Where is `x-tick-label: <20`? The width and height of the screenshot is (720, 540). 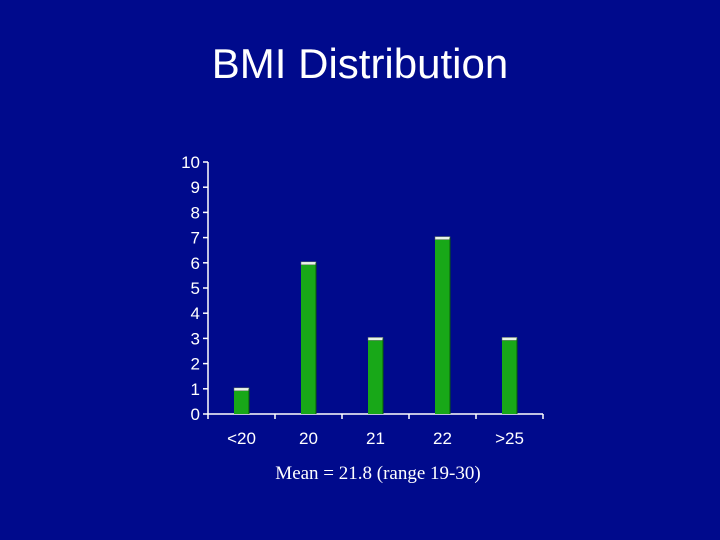
x-tick-label: <20 is located at coordinates (241, 438).